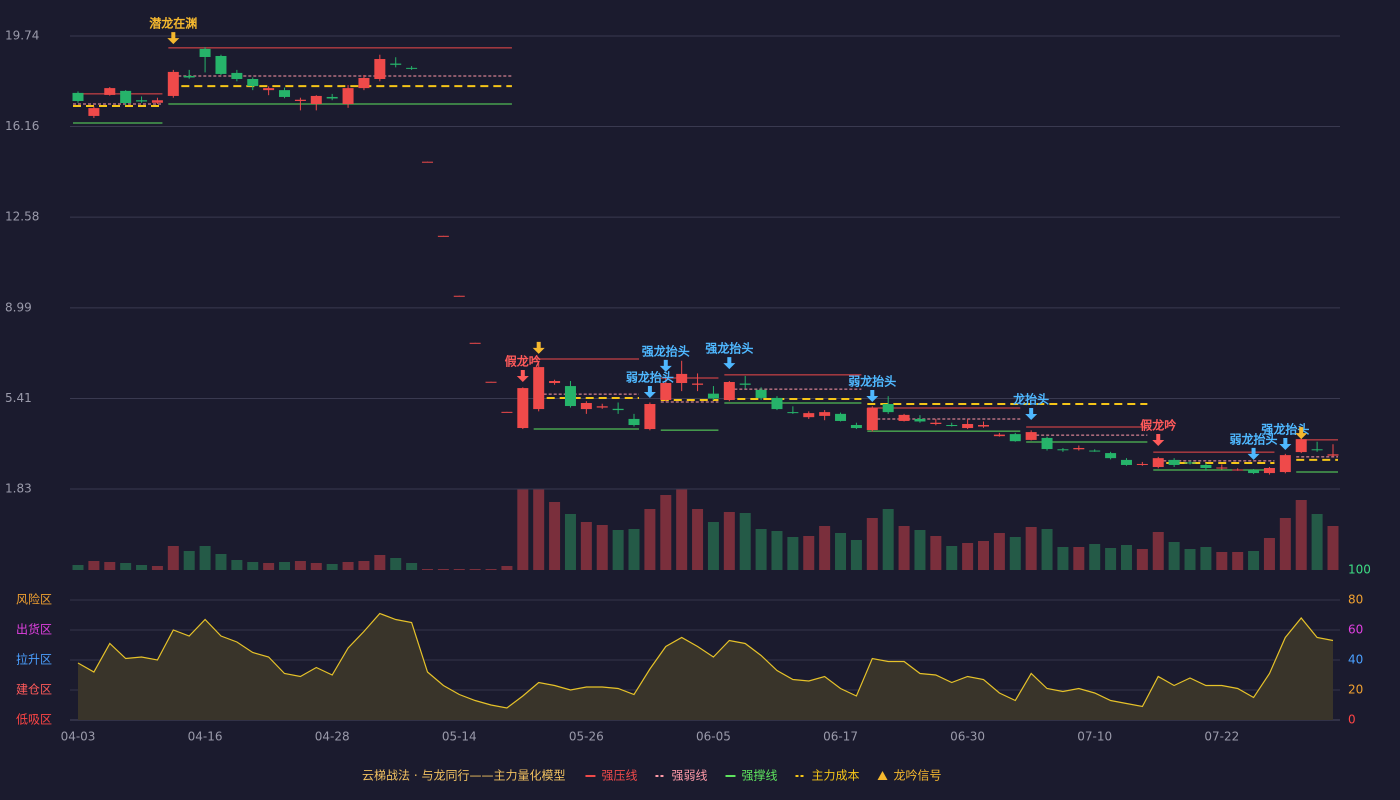 The width and height of the screenshot is (1400, 800). I want to click on y-tick-label: 100, so click(1359, 570).